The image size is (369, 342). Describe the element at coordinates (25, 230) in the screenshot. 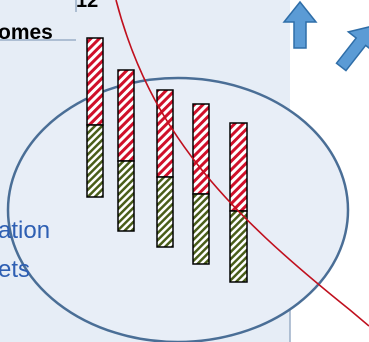

I see `blue-text-line-1: ation` at that location.